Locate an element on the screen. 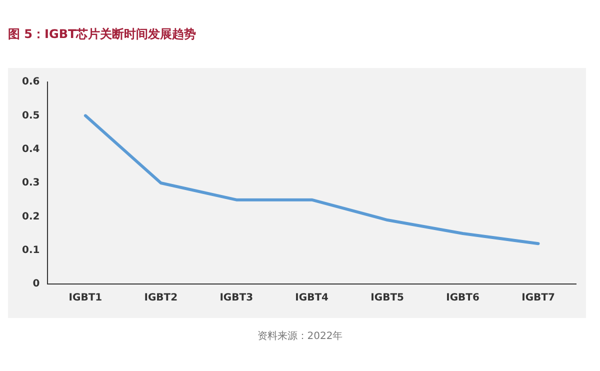 This screenshot has width=600, height=371. y-tick-label: 0.4 is located at coordinates (31, 149).